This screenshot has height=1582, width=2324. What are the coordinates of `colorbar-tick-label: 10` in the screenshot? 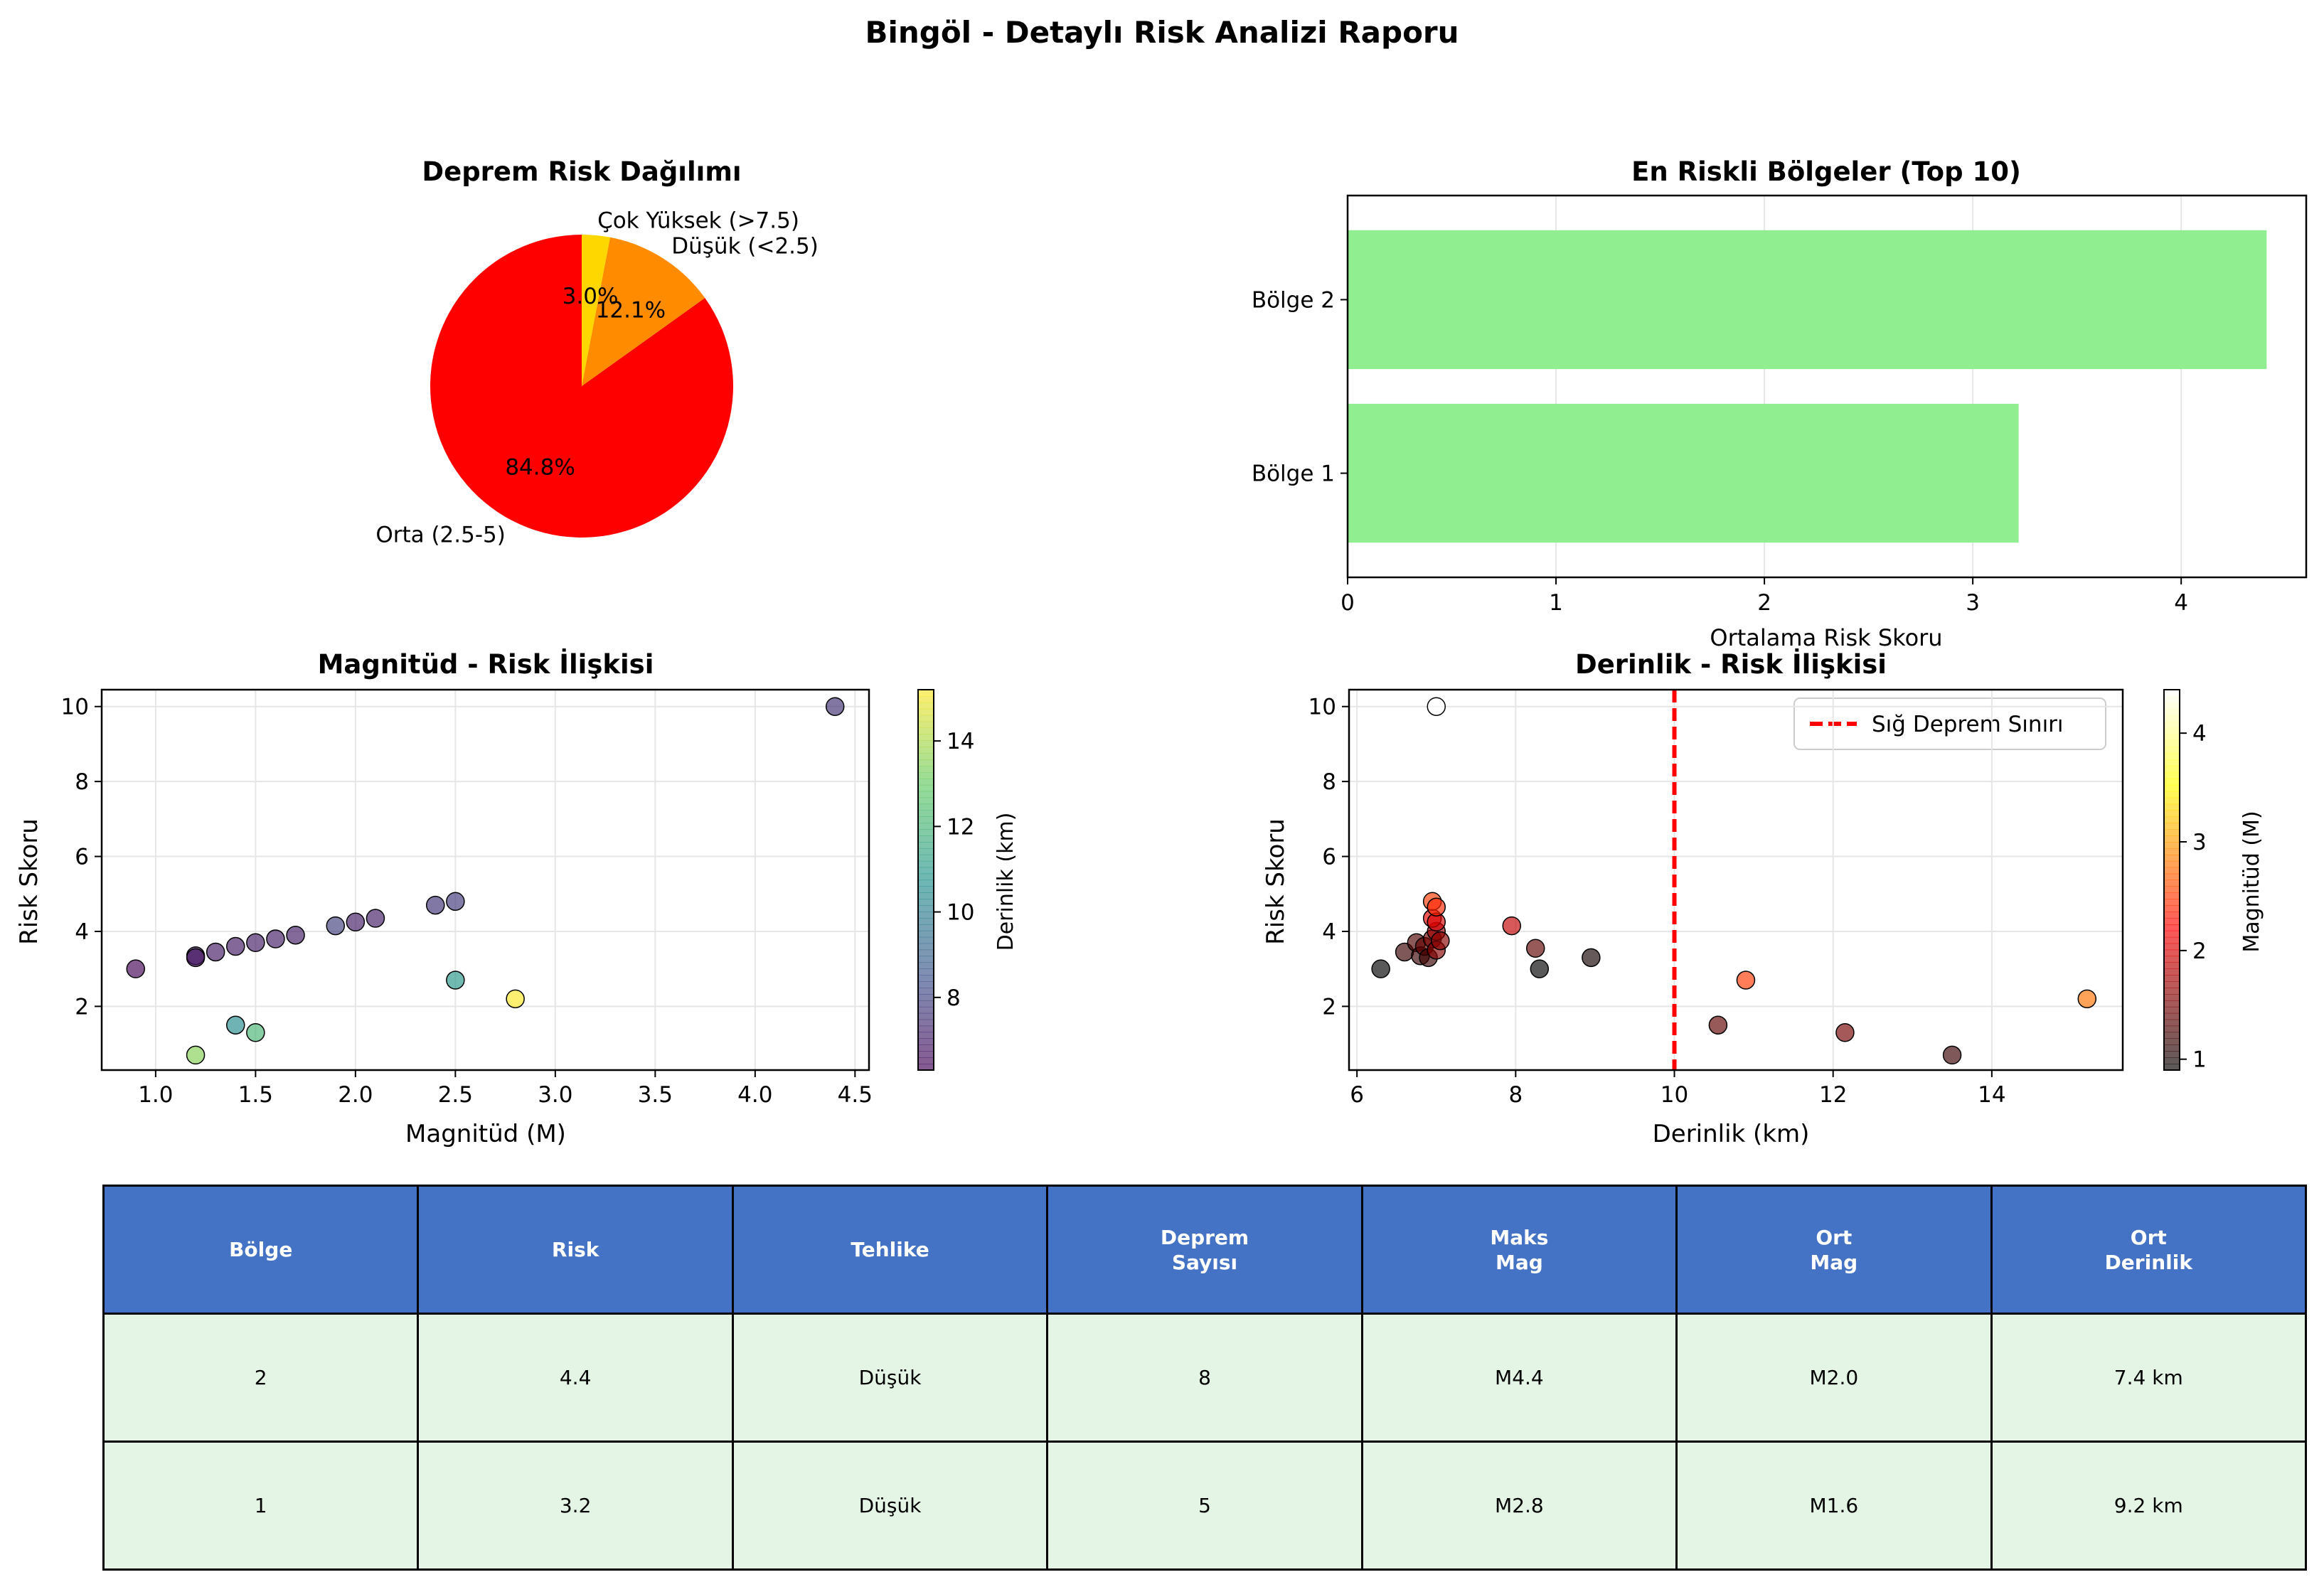 It's located at (960, 913).